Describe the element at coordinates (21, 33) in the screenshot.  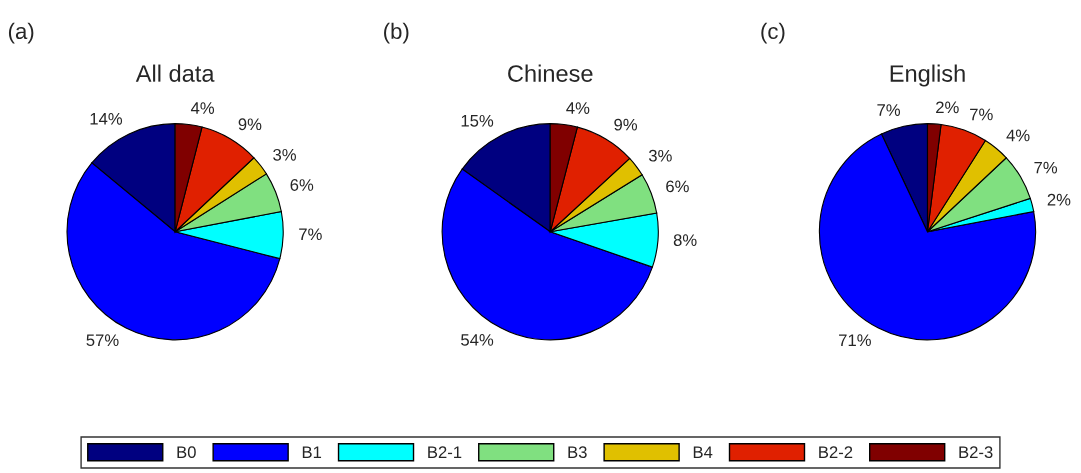
I see `text: (a)` at that location.